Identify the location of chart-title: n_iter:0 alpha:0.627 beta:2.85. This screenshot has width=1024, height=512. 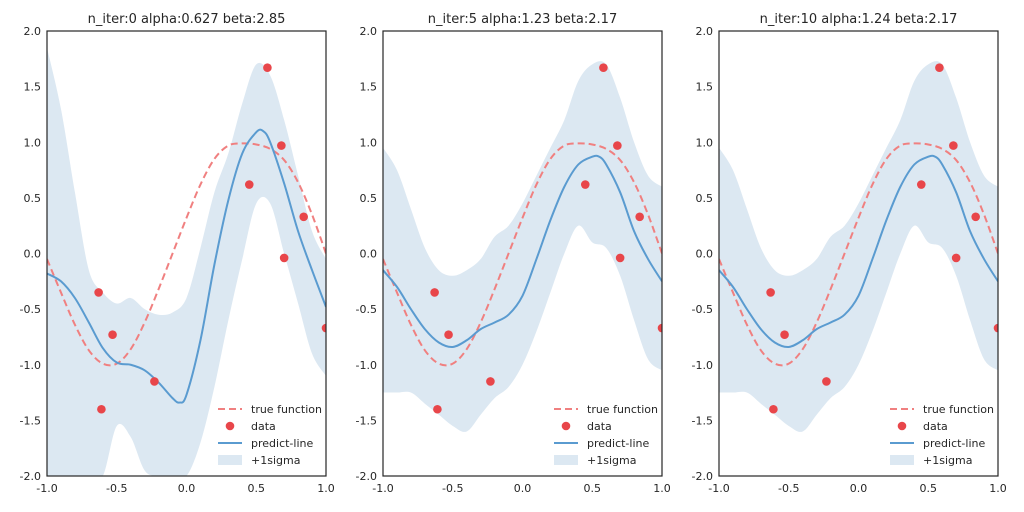
(187, 19).